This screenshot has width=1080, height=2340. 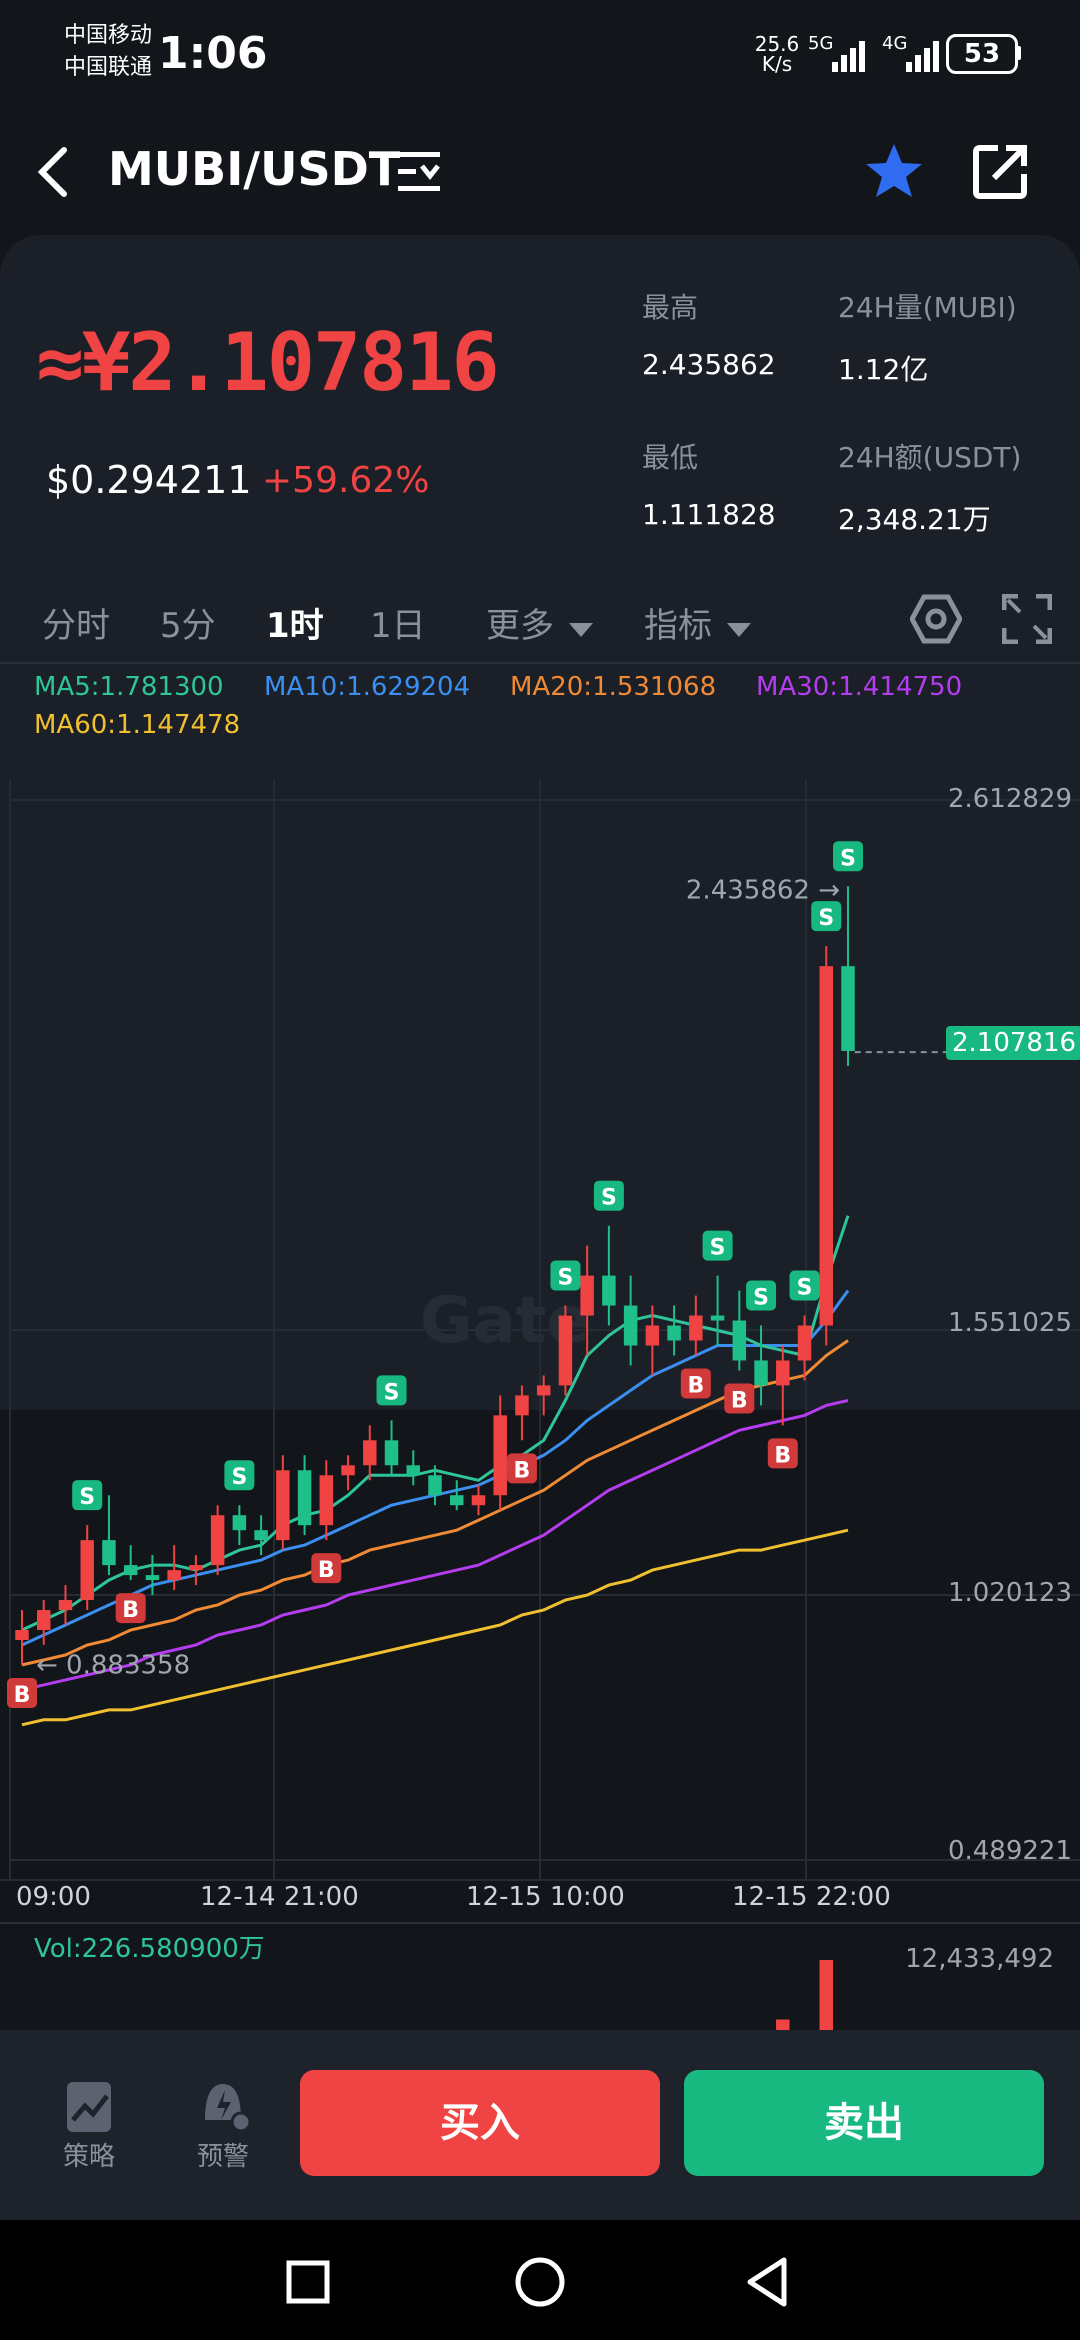 I want to click on share-icon, so click(x=1001, y=171).